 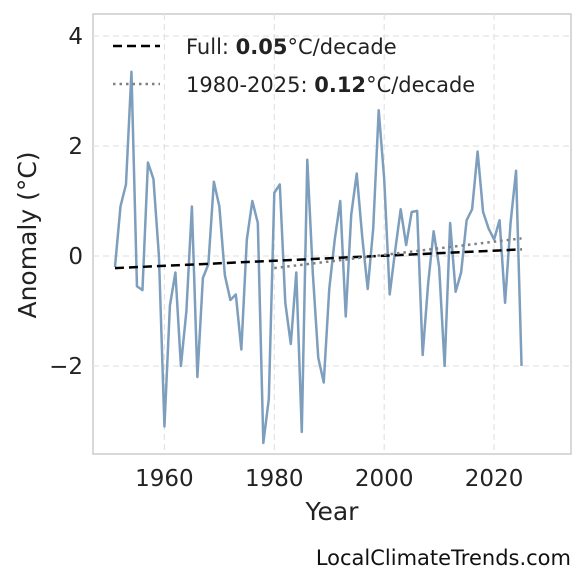 What do you see at coordinates (340, 85) in the screenshot?
I see `legend-recent-rate: 0.12` at bounding box center [340, 85].